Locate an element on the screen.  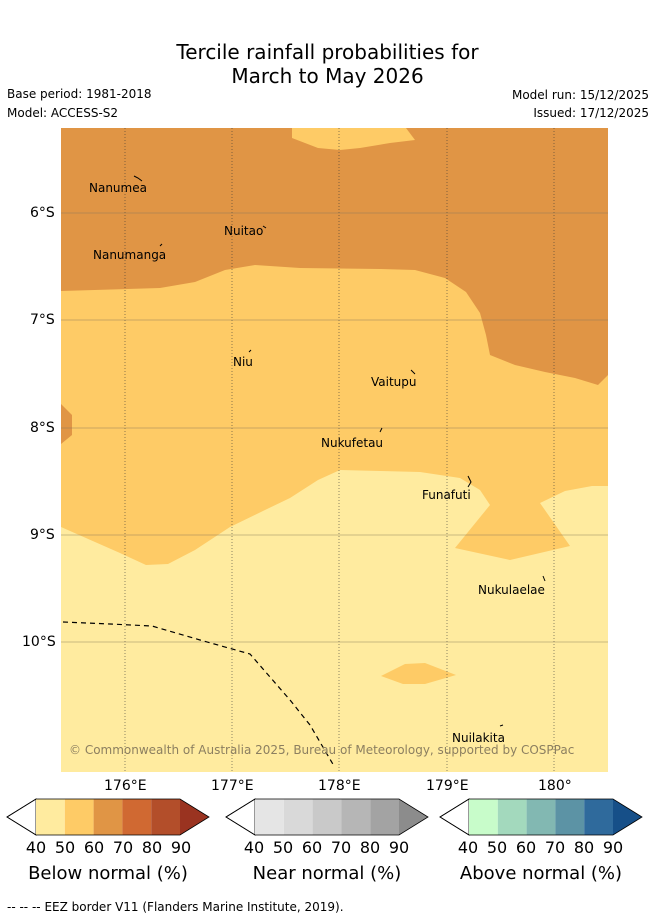
colorbar-label-above: Above normal (%) is located at coordinates (541, 873).